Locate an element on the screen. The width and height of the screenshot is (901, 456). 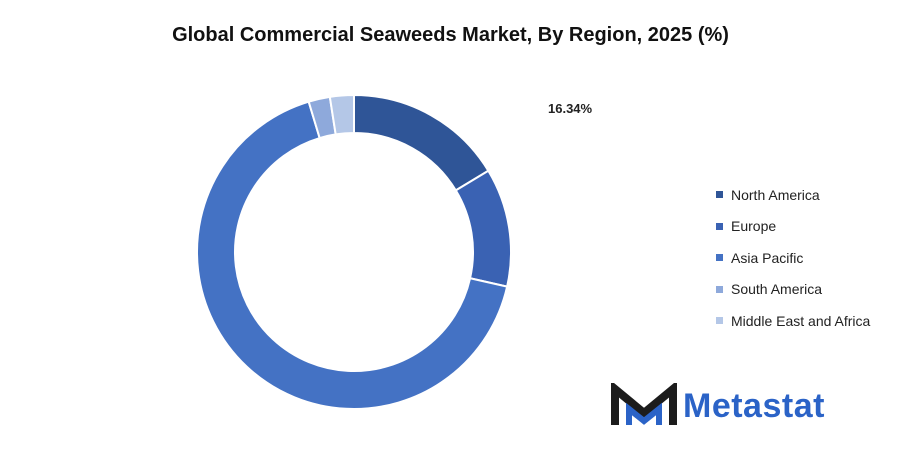
donut-slice-europe is located at coordinates (483, 228).